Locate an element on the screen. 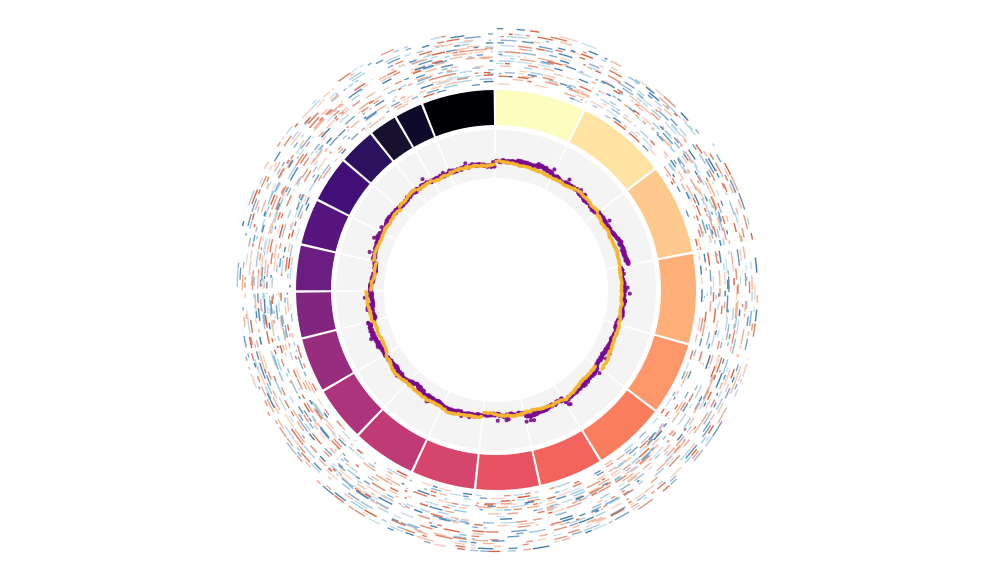  ideogram-segment-s3 is located at coordinates (660, 214).